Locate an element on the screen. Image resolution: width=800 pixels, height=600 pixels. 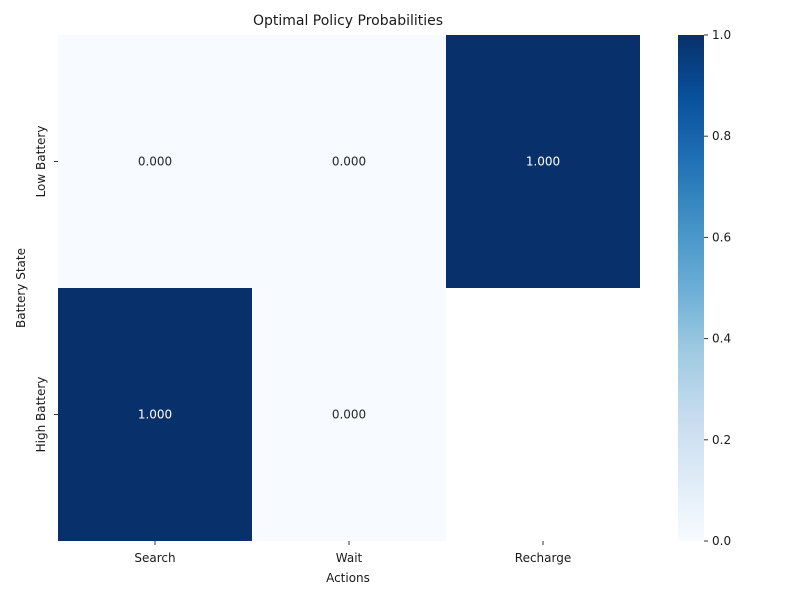
colorbar-ticks: 0.0 0.2 0.4 0.6 0.8 1.0 is located at coordinates (717, 288).